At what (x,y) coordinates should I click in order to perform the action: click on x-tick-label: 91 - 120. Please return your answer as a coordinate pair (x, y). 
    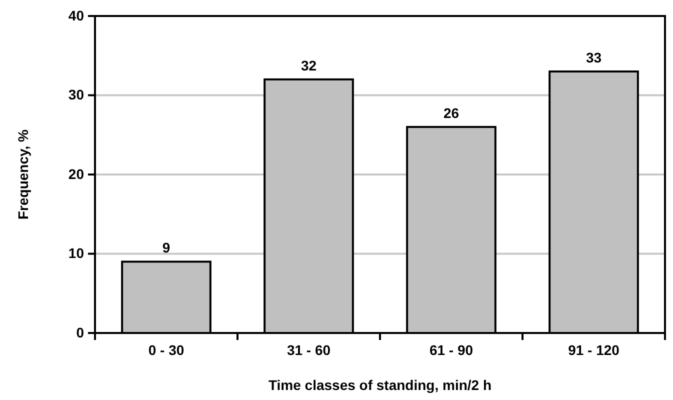
    Looking at the image, I should click on (594, 350).